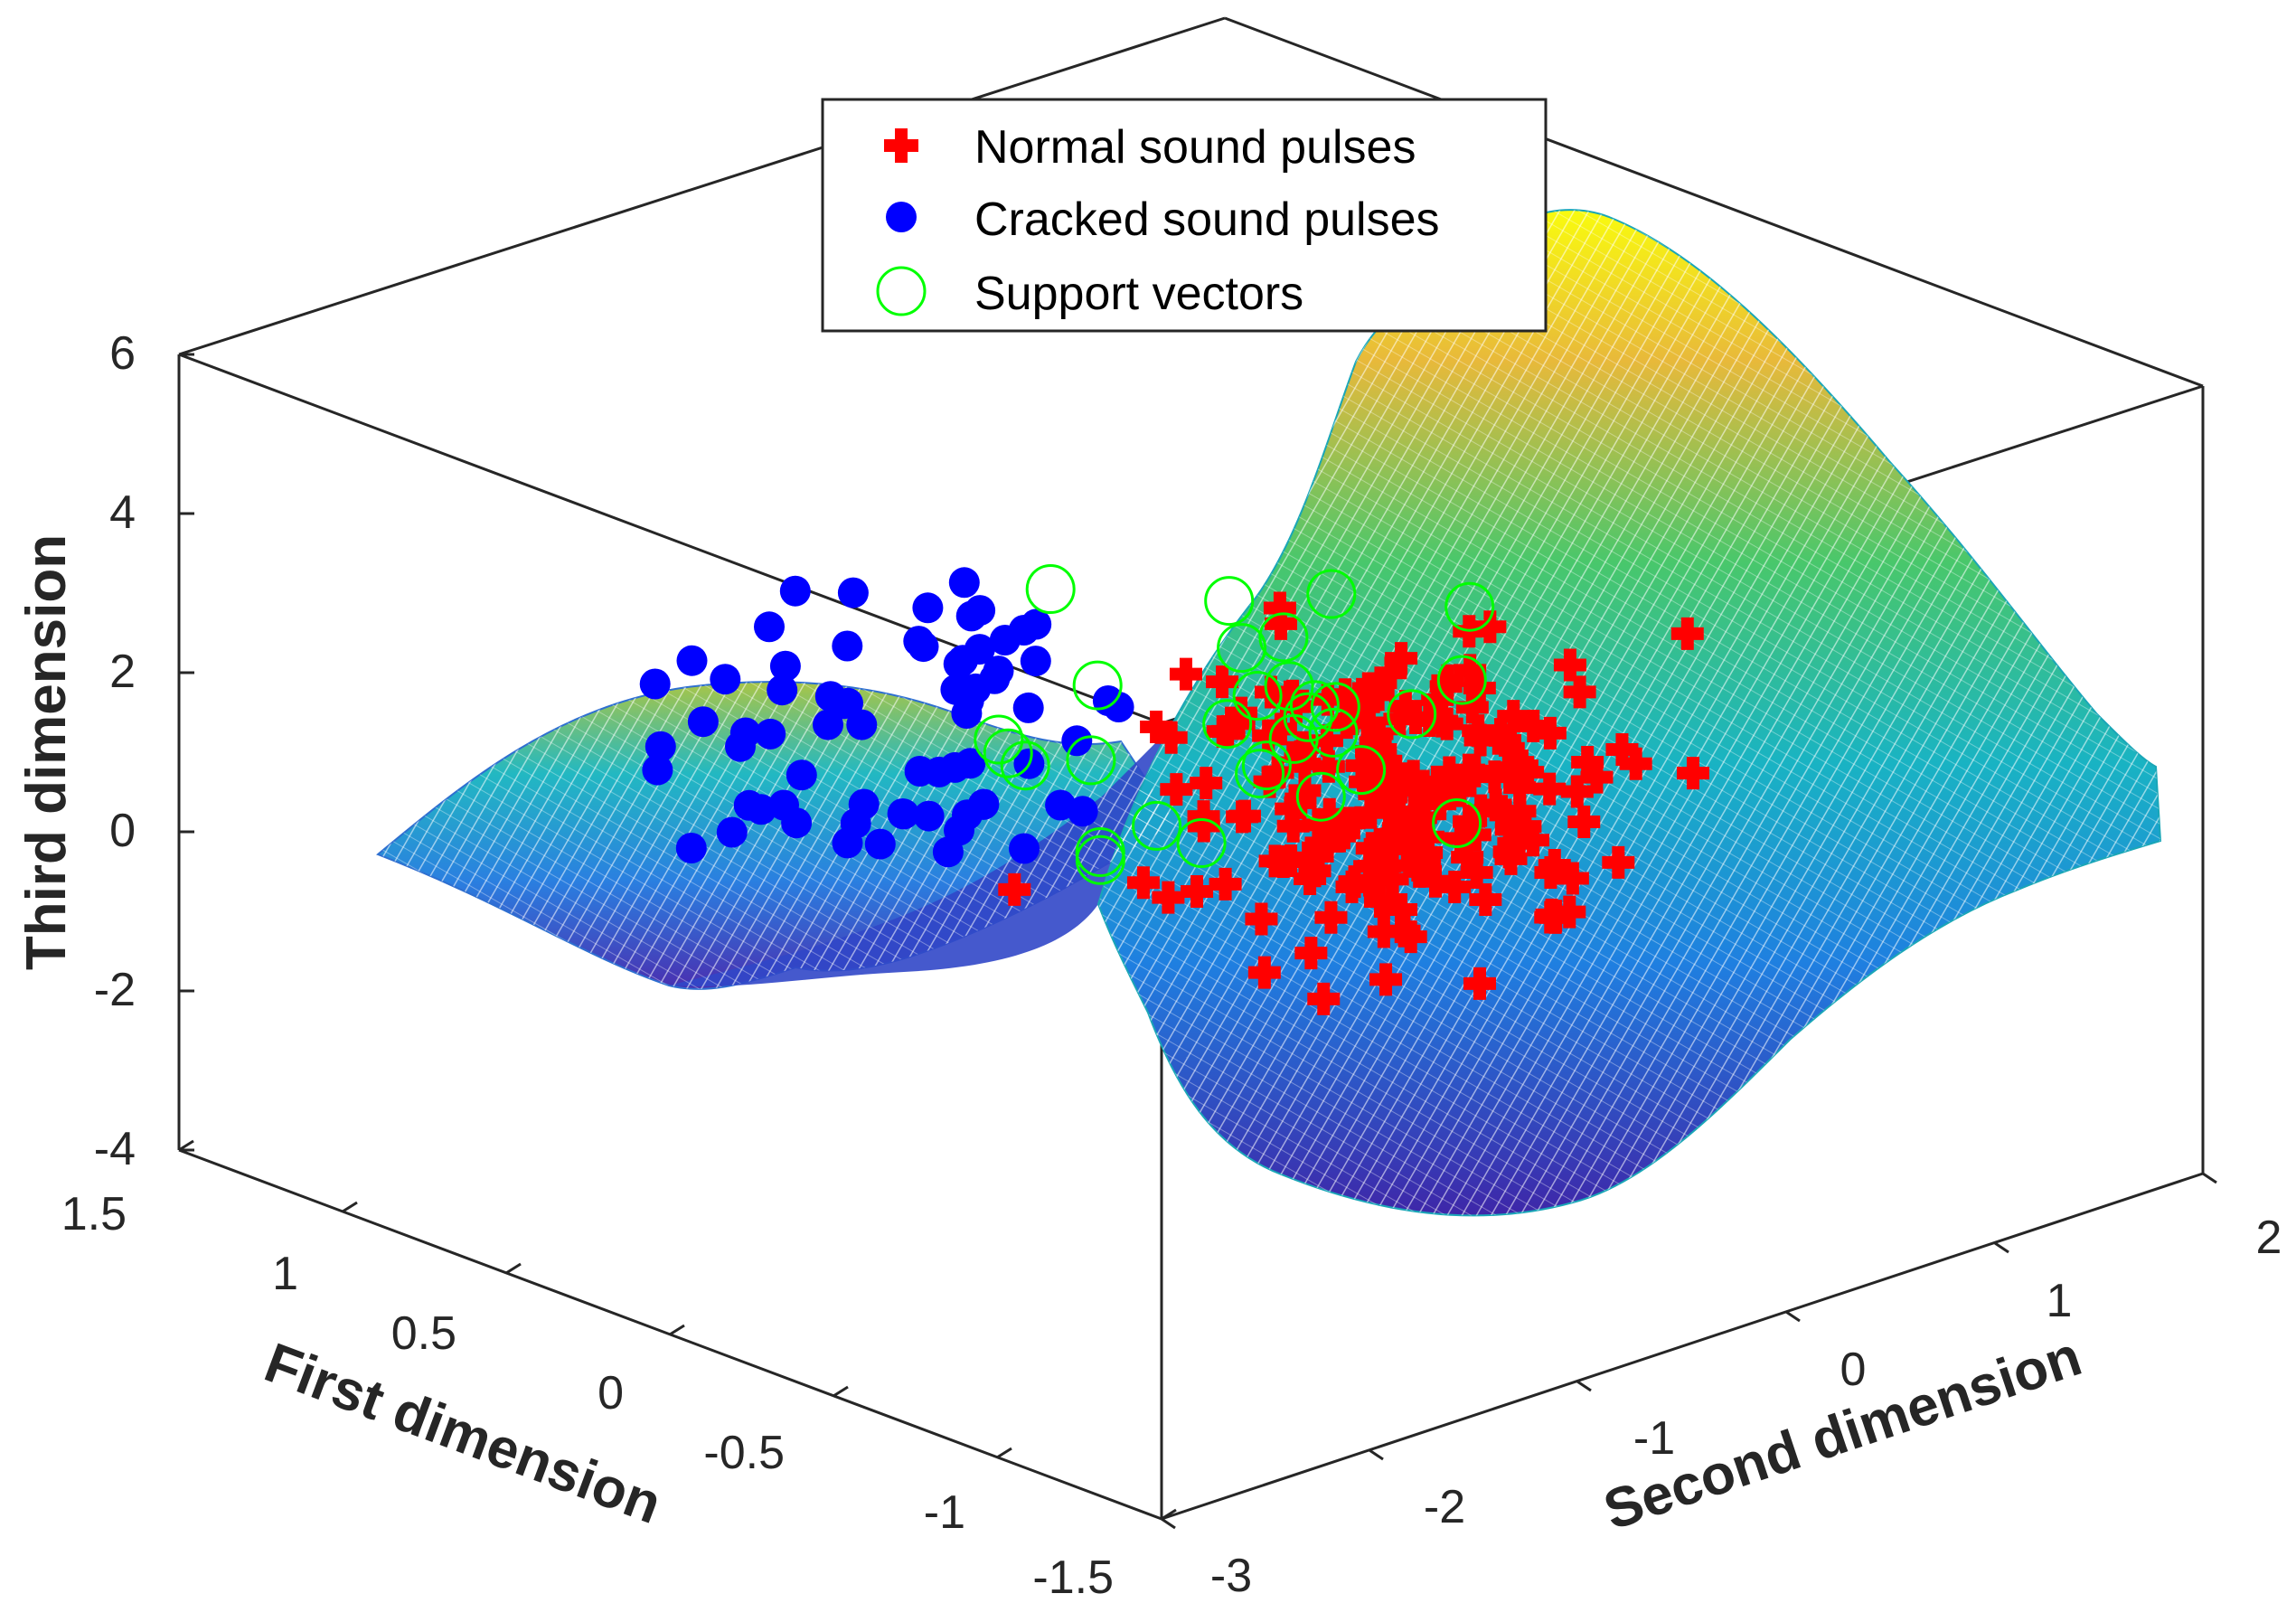 The image size is (2296, 1622). What do you see at coordinates (1195, 147) in the screenshot?
I see `legend-normal-label: Normal sound pulses` at bounding box center [1195, 147].